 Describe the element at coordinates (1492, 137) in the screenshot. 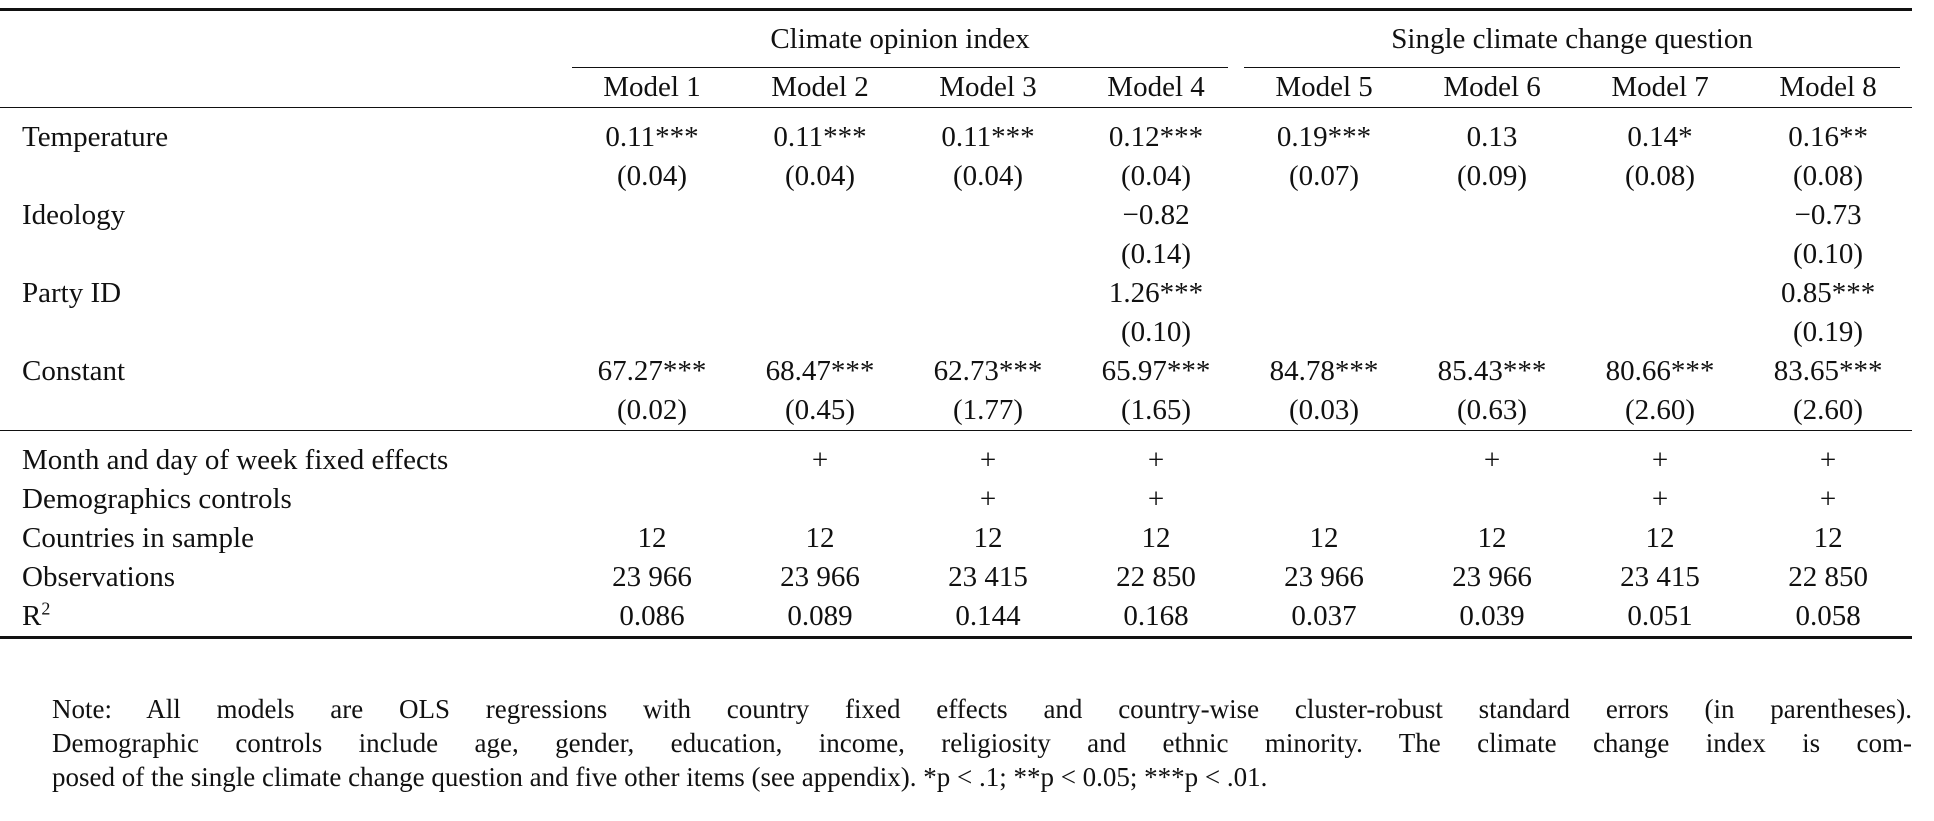

I see `coefficient: 0.13` at that location.